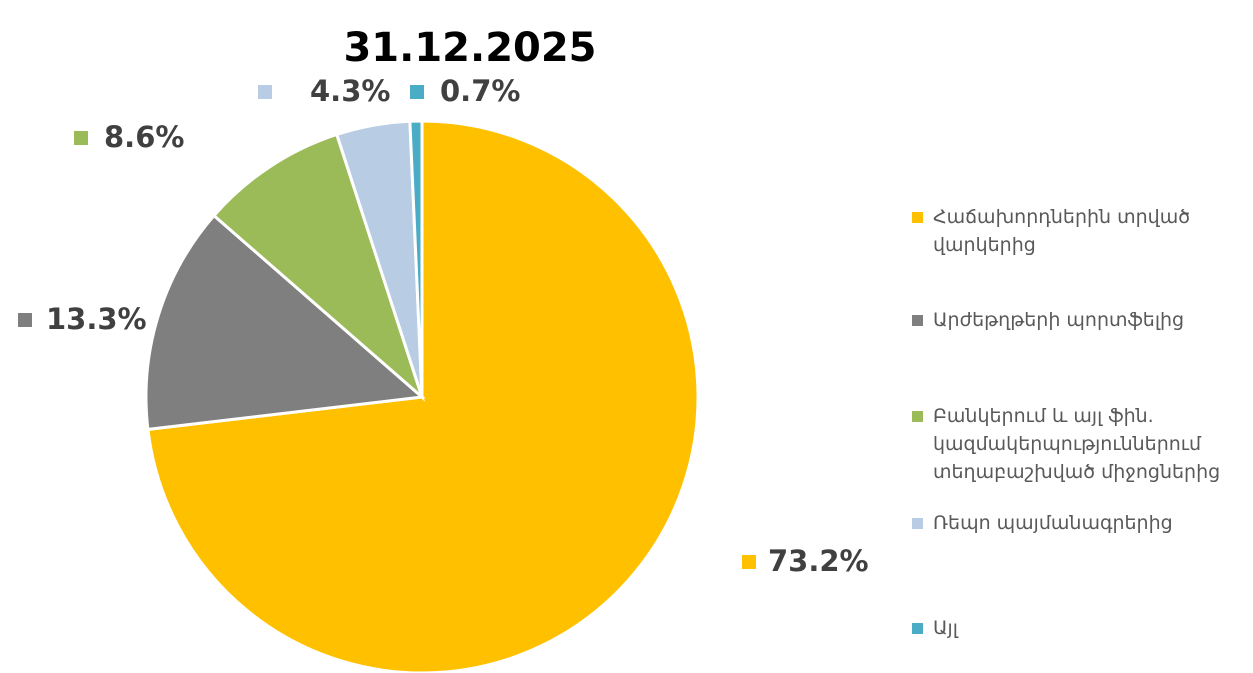 The width and height of the screenshot is (1253, 673). What do you see at coordinates (144, 137) in the screenshot?
I see `data-label: 8.6%` at bounding box center [144, 137].